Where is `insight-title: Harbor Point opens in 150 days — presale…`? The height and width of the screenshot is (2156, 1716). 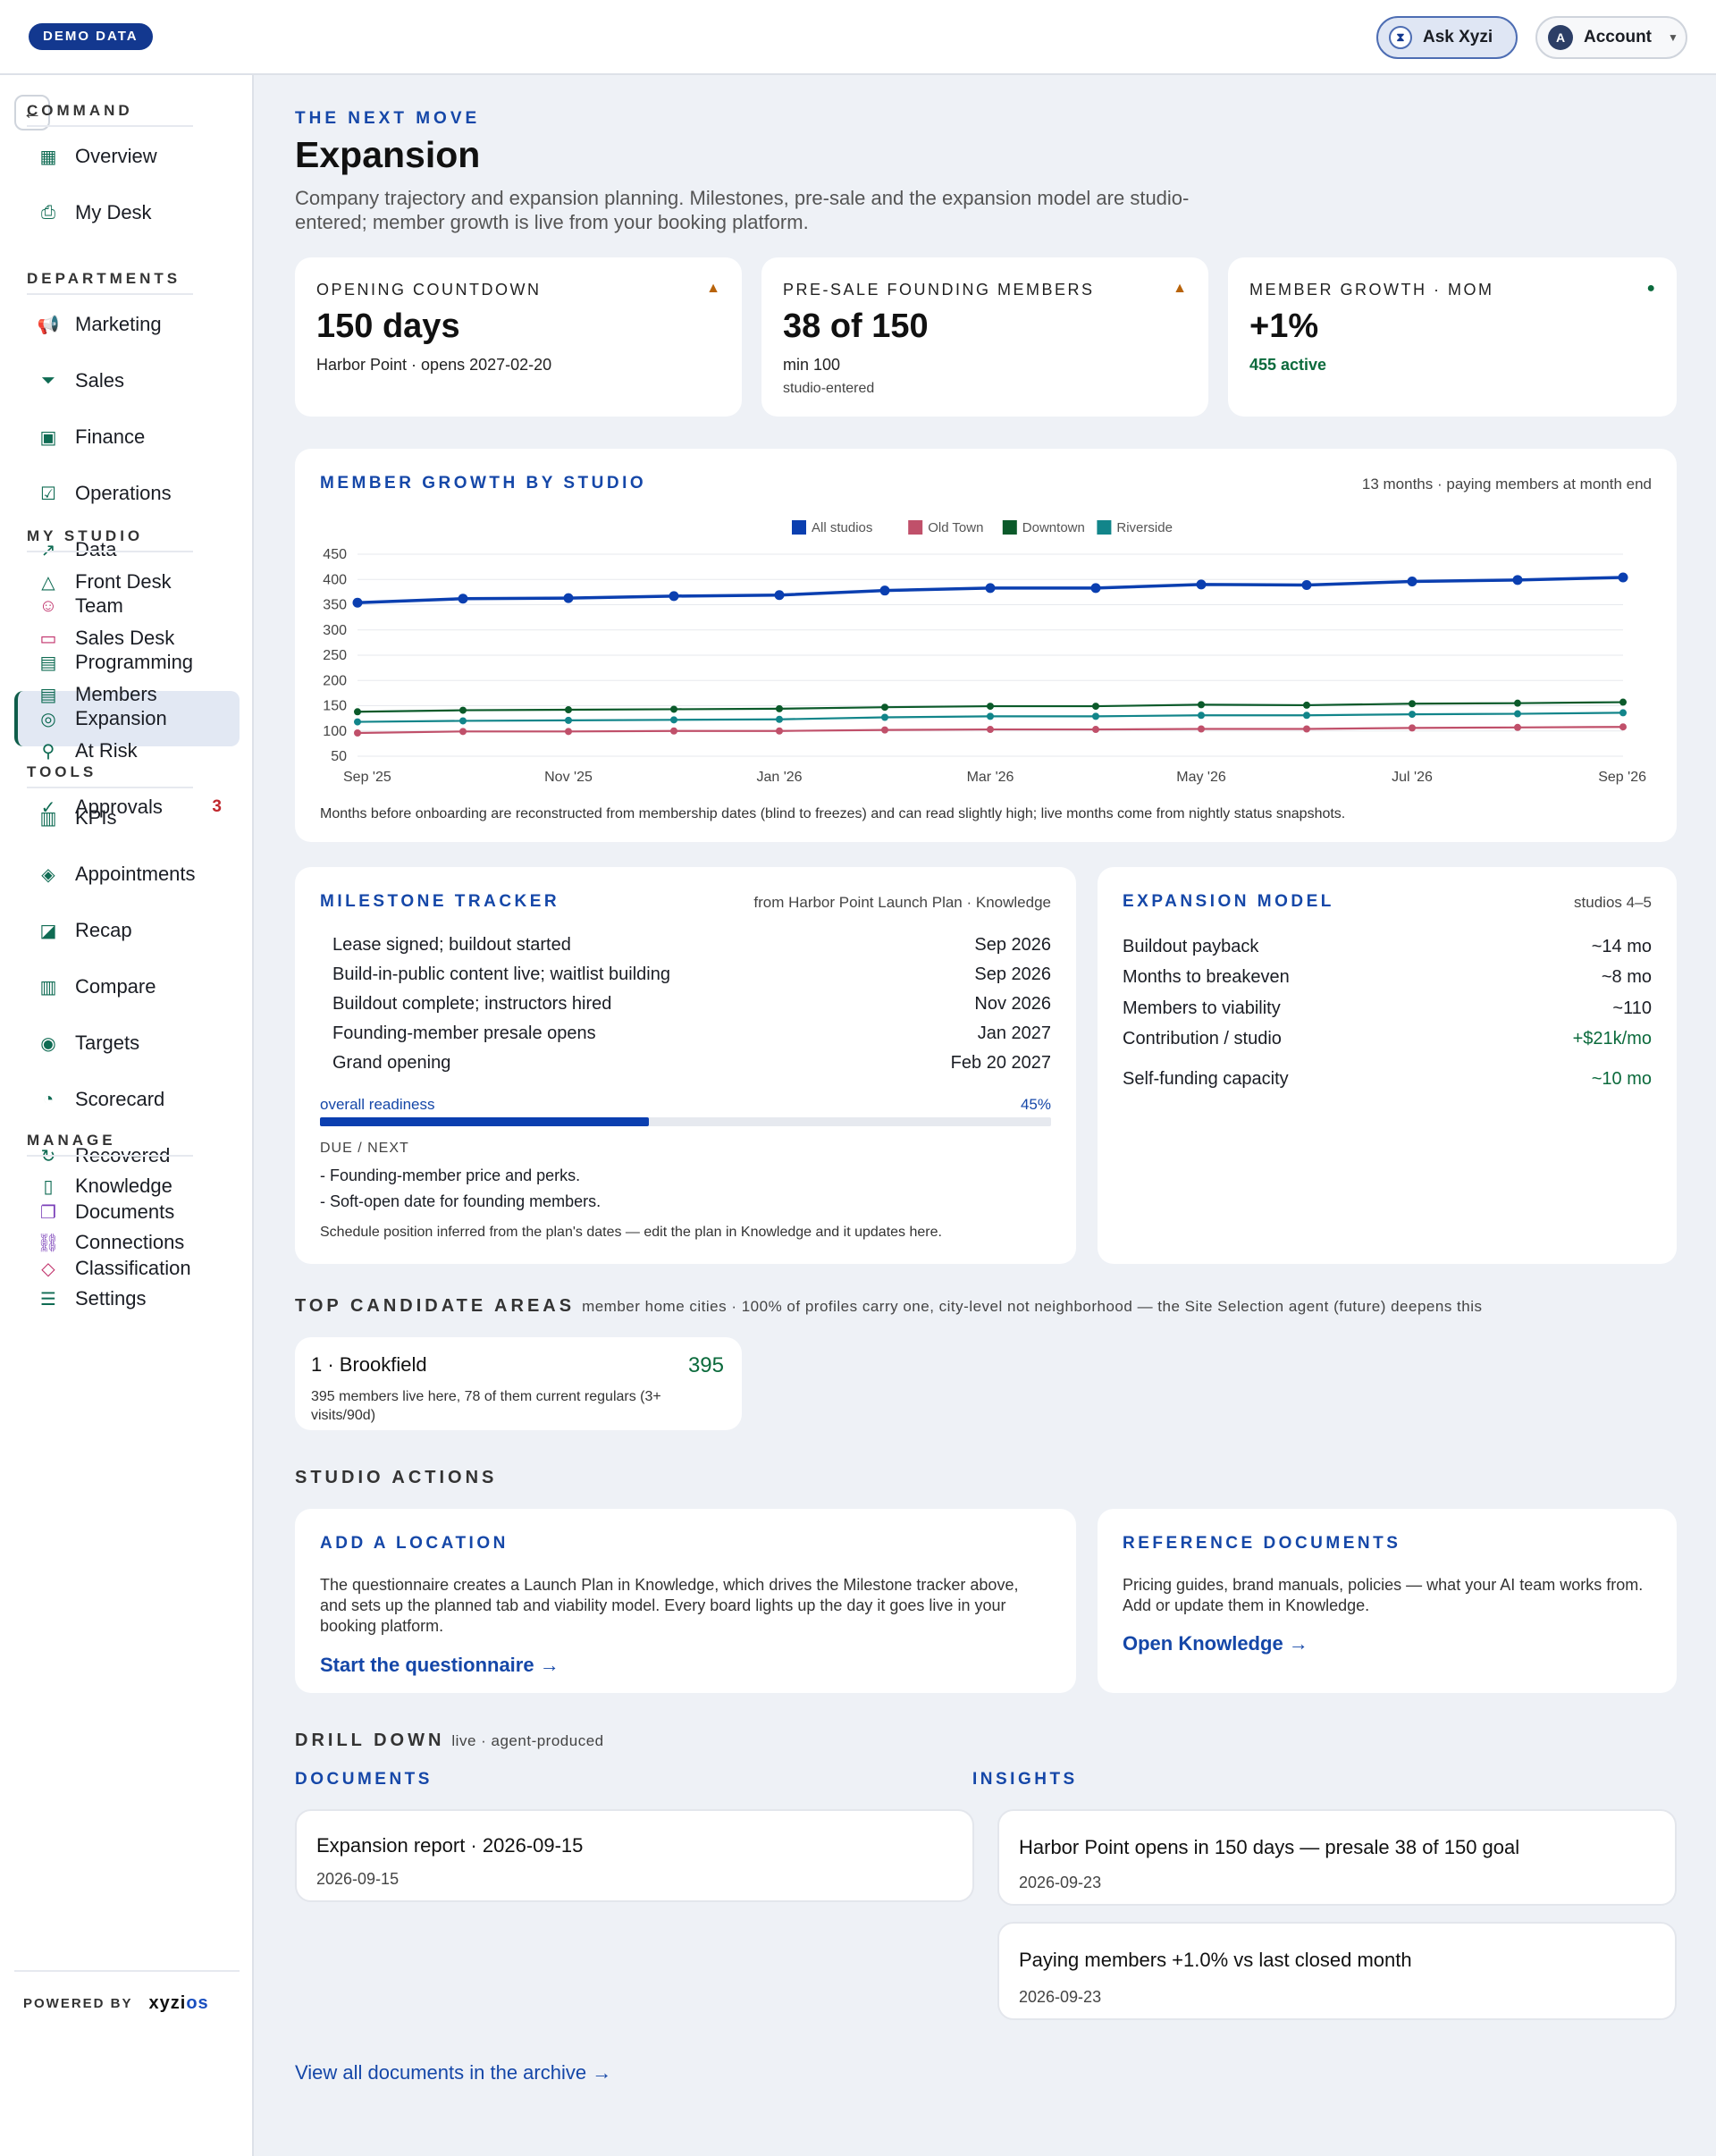 insight-title: Harbor Point opens in 150 days — presale… is located at coordinates (1270, 1847).